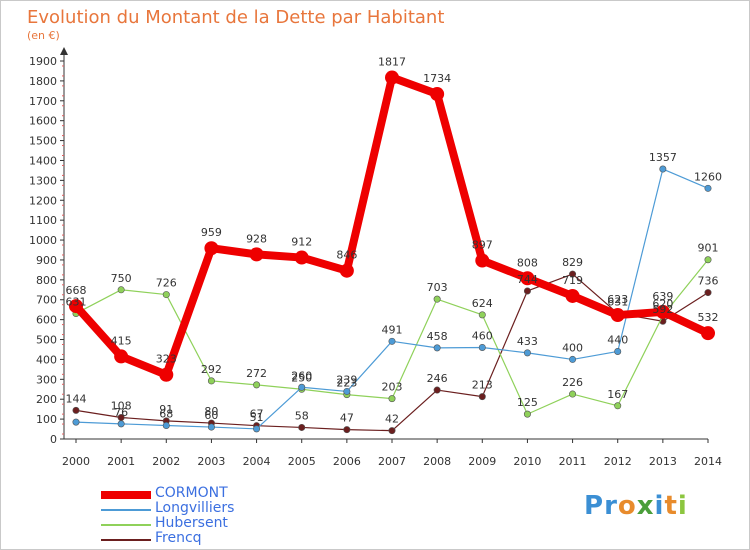  I want to click on data-label: 460, so click(482, 335).